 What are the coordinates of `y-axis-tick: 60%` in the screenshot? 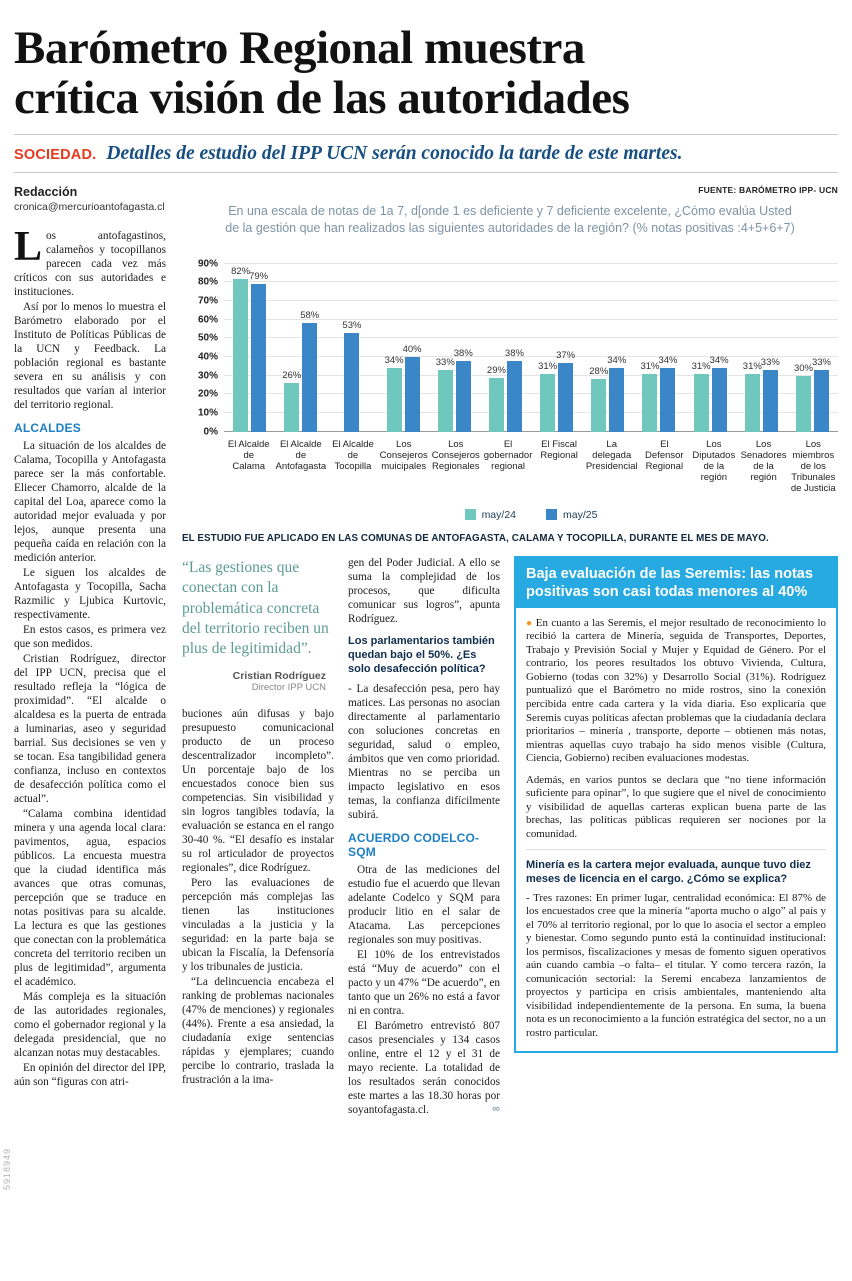 It's located at (207, 320).